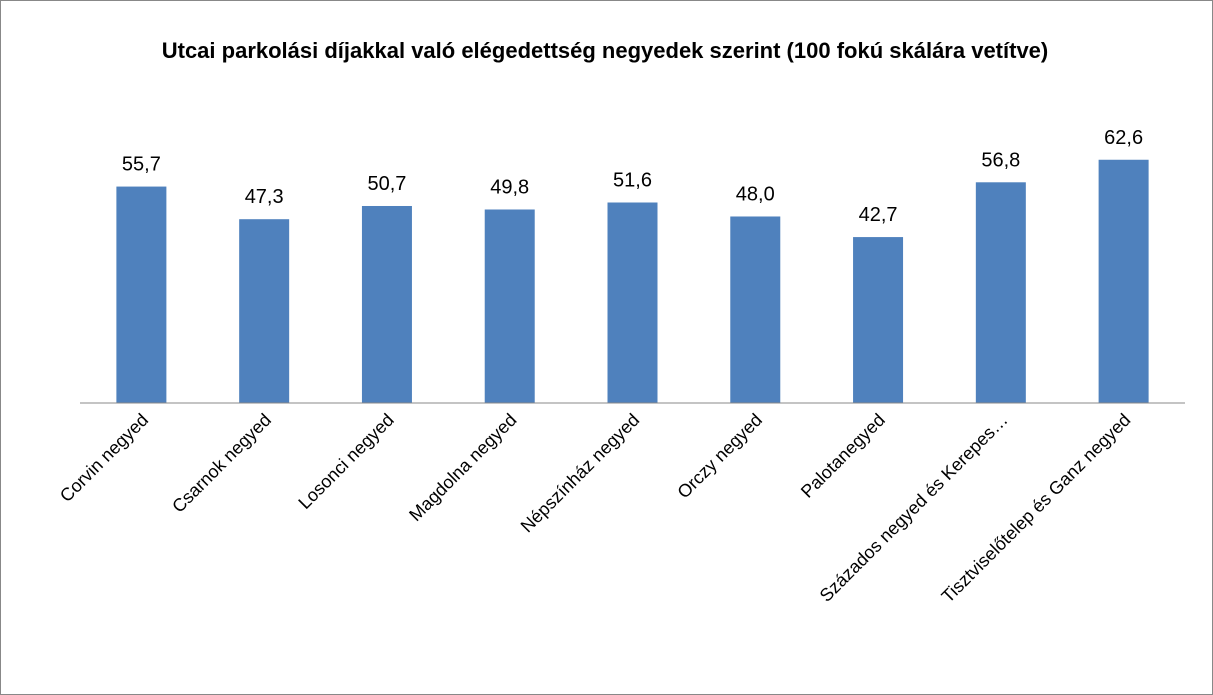 This screenshot has width=1213, height=695. What do you see at coordinates (719, 456) in the screenshot?
I see `x-tick-label: Orczy negyed` at bounding box center [719, 456].